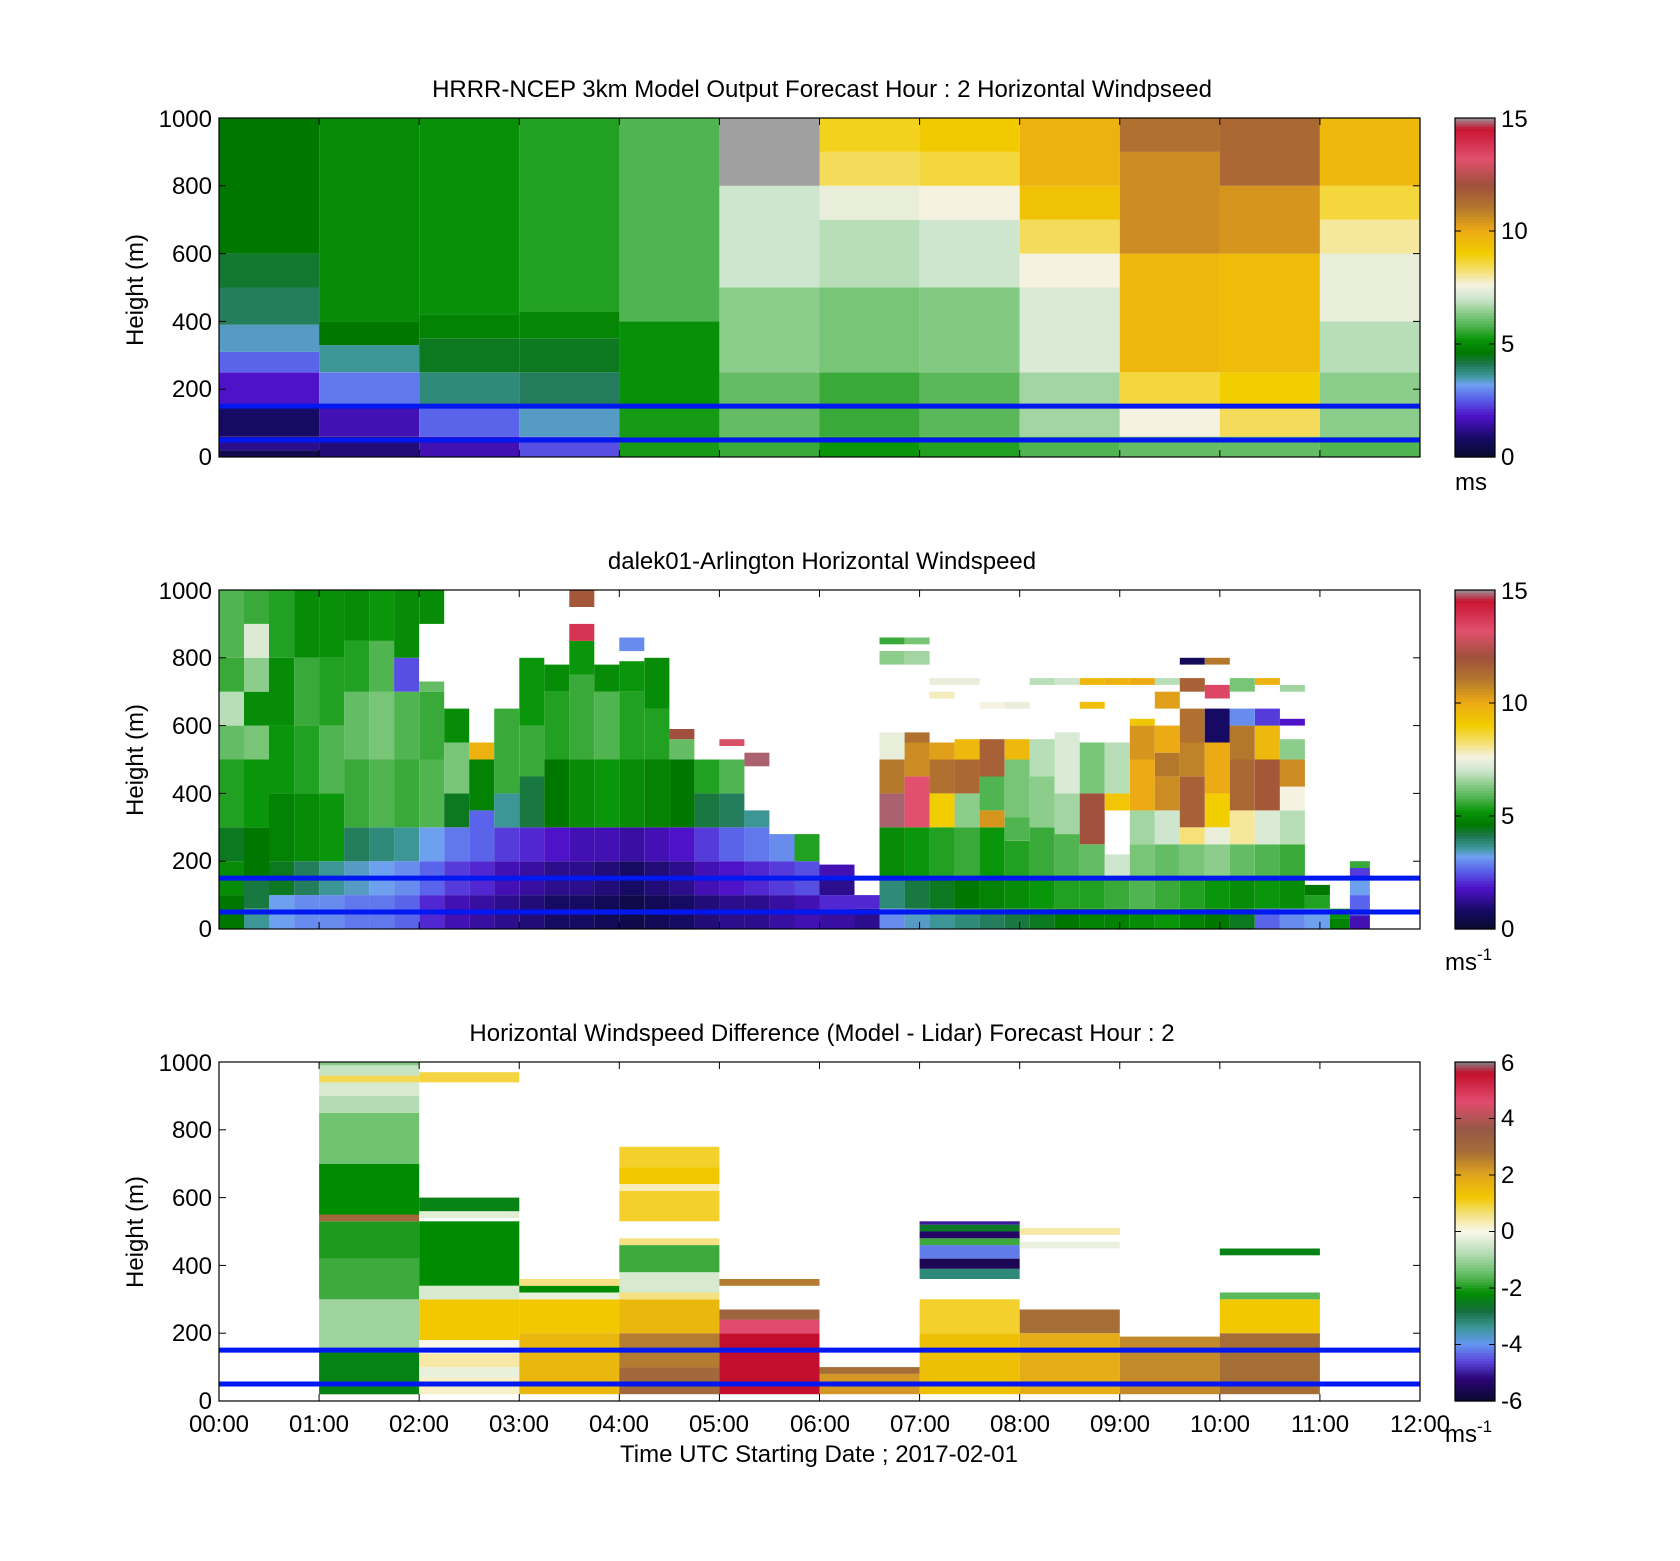  What do you see at coordinates (419, 1424) in the screenshot?
I see `x-tick-label: 02:00` at bounding box center [419, 1424].